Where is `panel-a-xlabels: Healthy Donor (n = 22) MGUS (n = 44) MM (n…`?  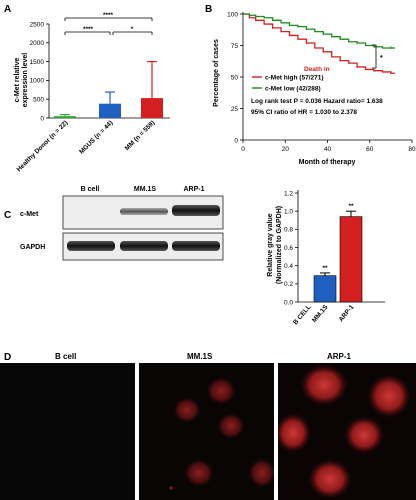 panel-a-xlabels: Healthy Donor (n = 22) MGUS (n = 44) MM (n… is located at coordinates (86, 146).